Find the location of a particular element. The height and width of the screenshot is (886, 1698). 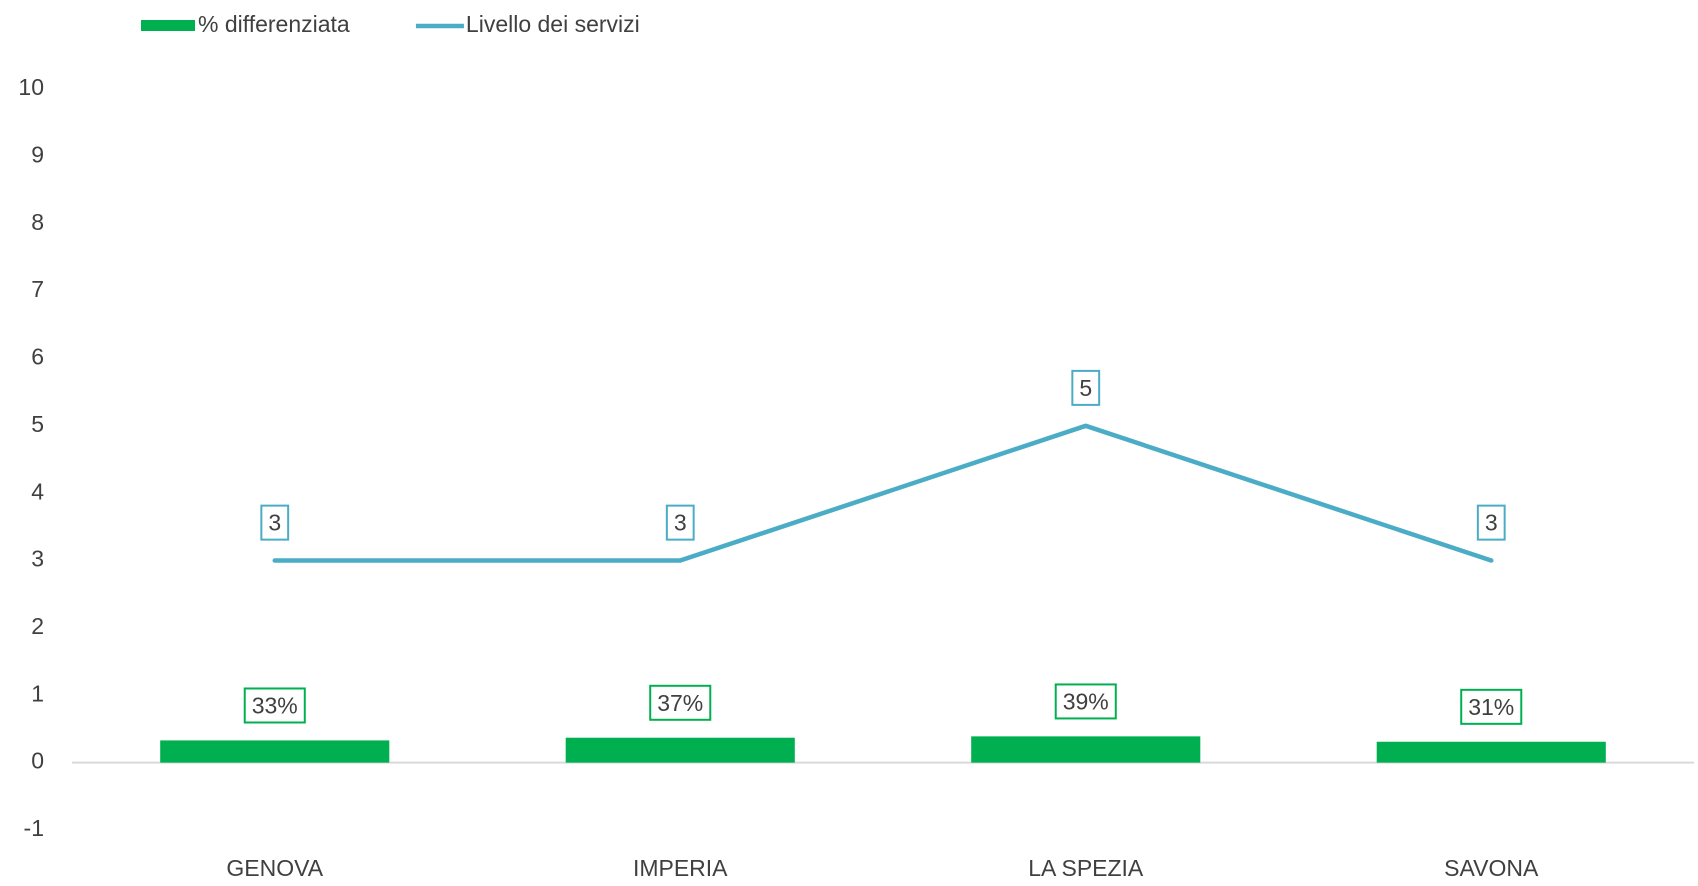

y-tick-label: -1 is located at coordinates (34, 828).